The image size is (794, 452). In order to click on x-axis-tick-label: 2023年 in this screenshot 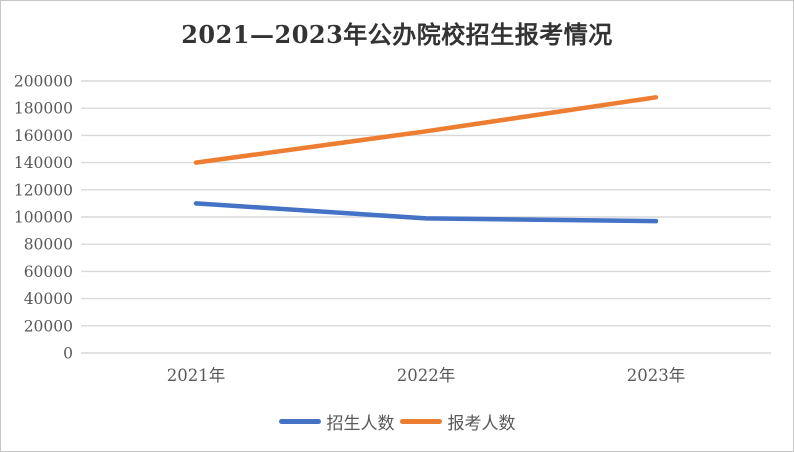, I will do `click(656, 375)`.